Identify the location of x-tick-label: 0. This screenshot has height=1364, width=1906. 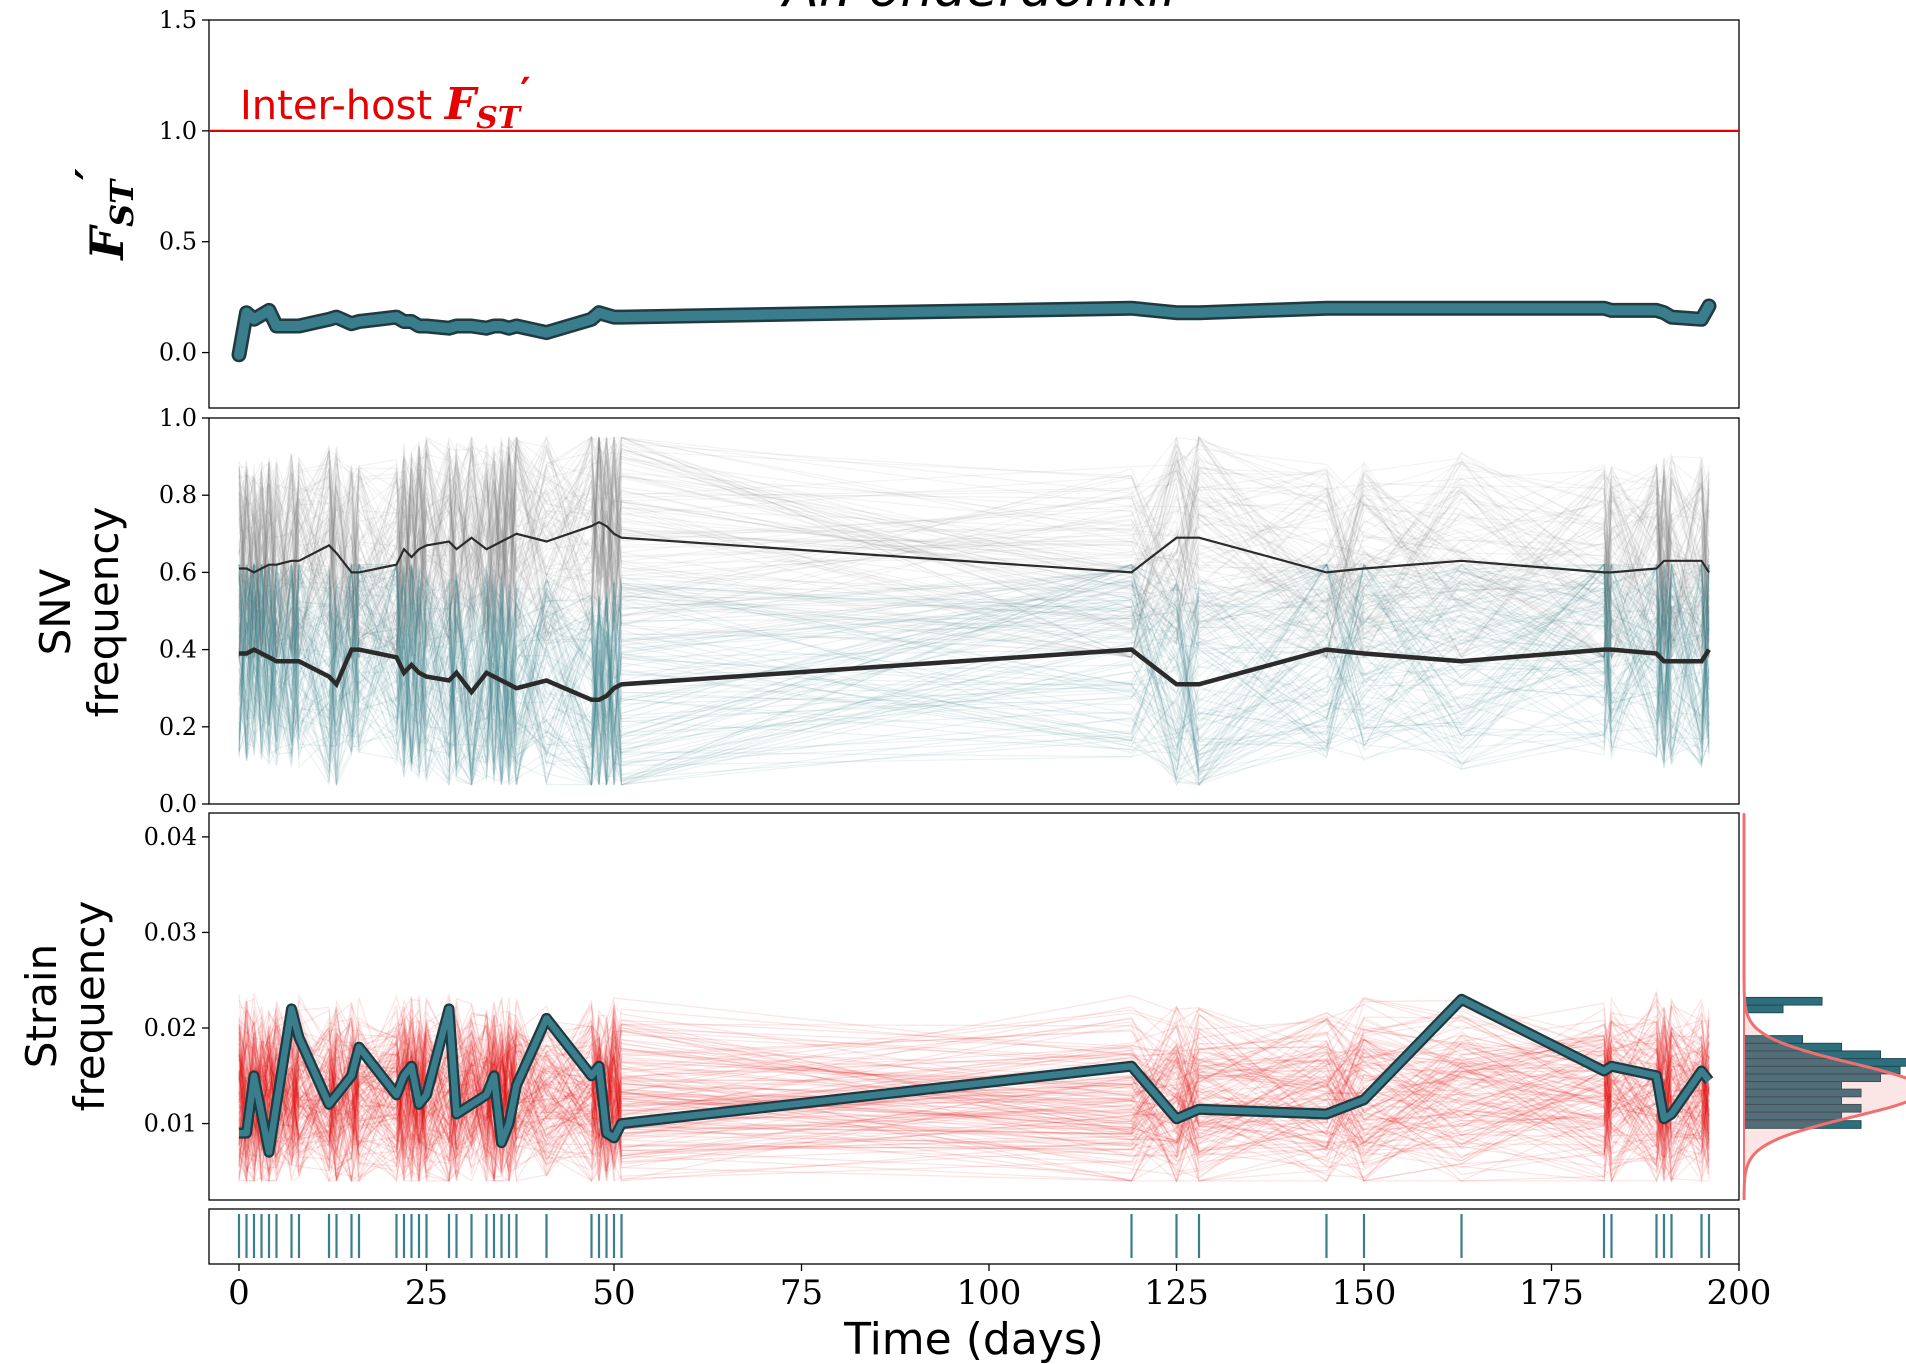
(239, 1293).